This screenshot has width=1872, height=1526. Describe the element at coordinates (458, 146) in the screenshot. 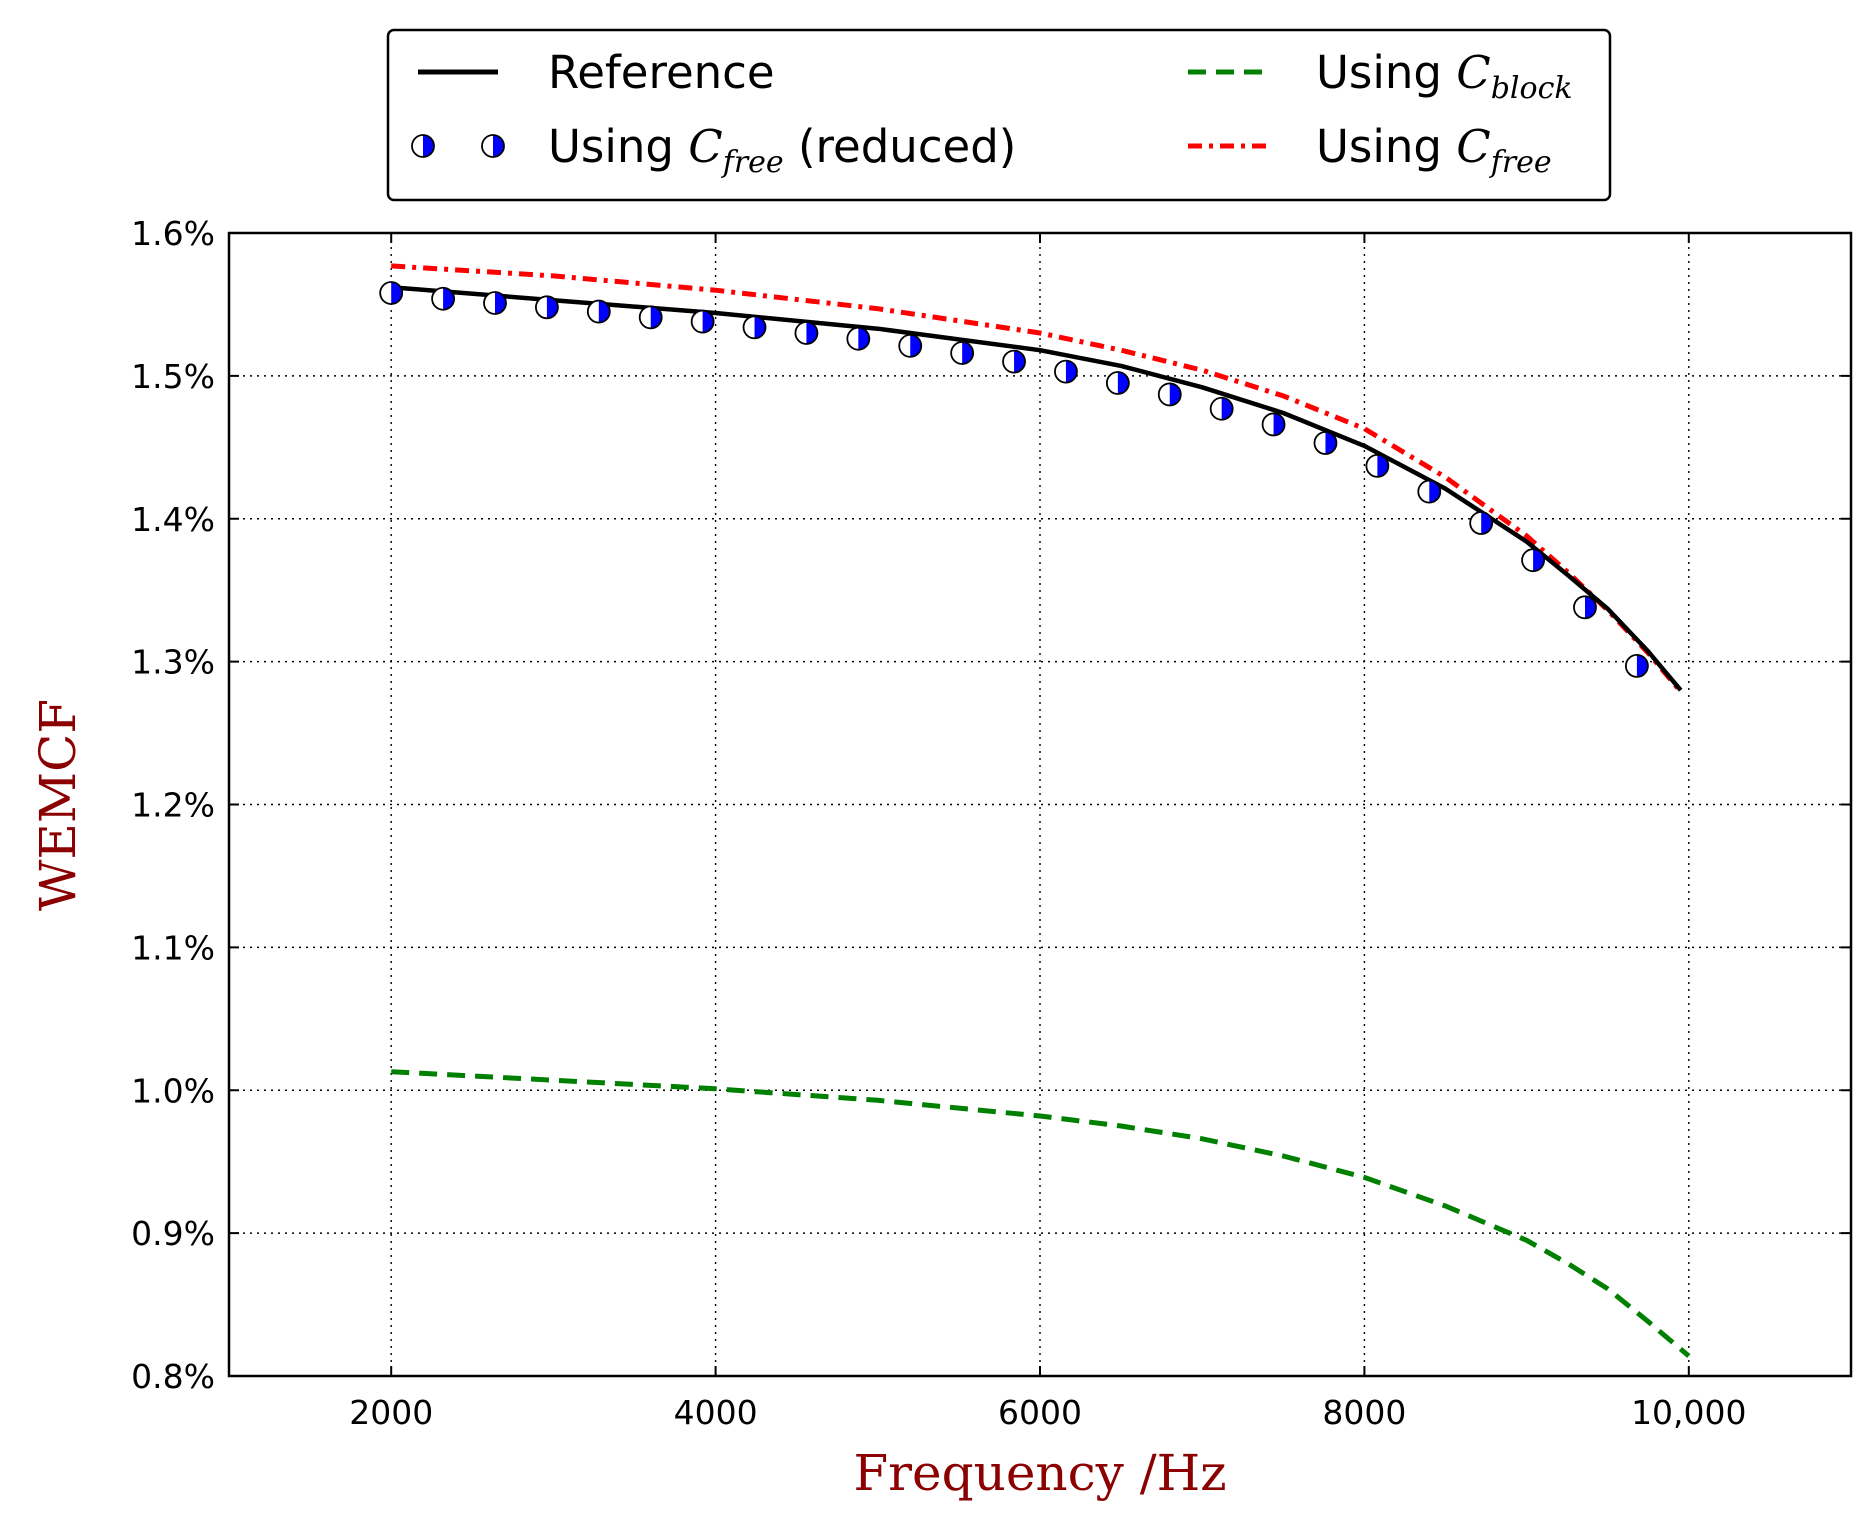

I see `legend-swatch-cfree-reduced` at that location.